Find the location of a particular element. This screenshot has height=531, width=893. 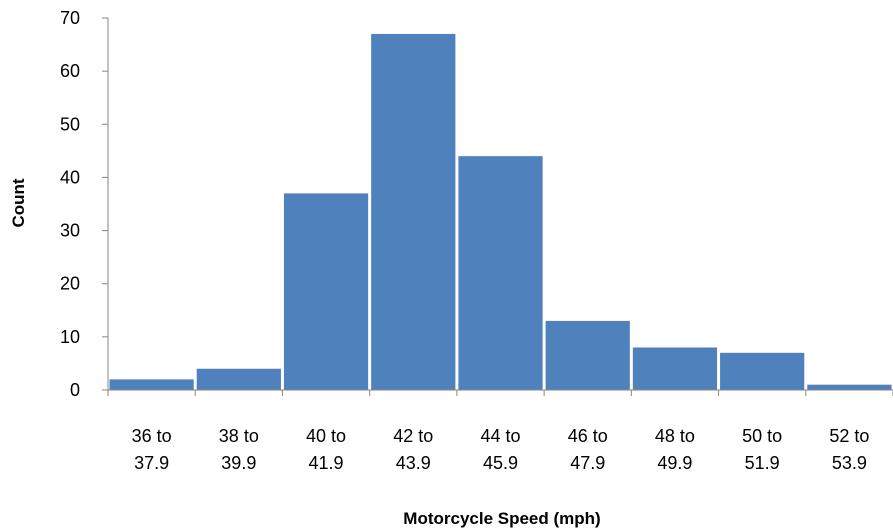

x-tick-label-5: 46 to 47.9 is located at coordinates (588, 449).